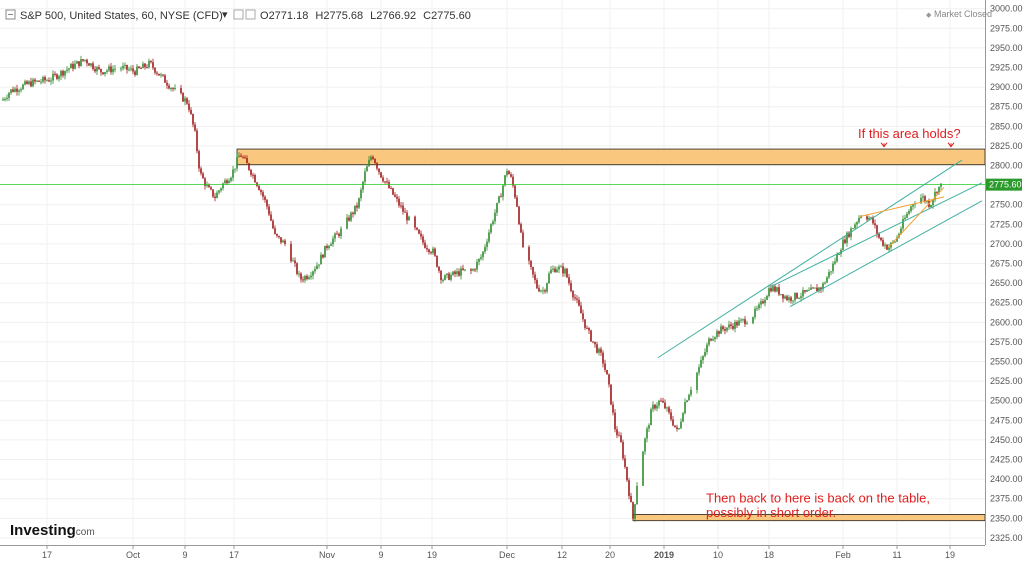 This screenshot has height=561, width=1024. Describe the element at coordinates (664, 555) in the screenshot. I see `x-tick-label: 2019` at that location.